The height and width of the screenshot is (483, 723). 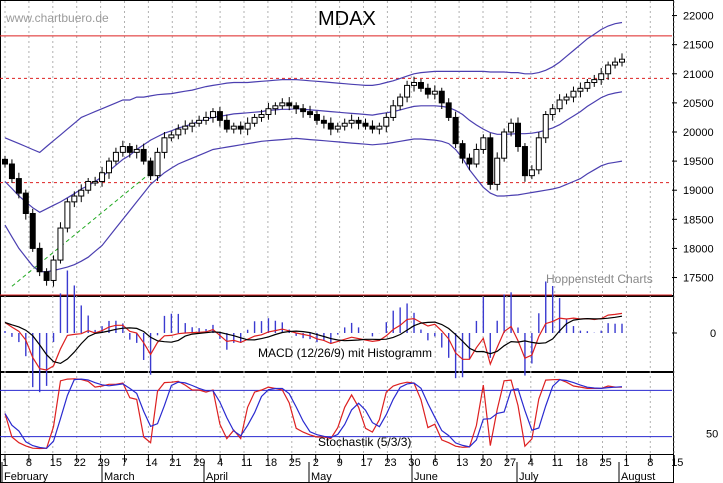 What do you see at coordinates (271, 463) in the screenshot?
I see `x-tick-label: 18` at bounding box center [271, 463].